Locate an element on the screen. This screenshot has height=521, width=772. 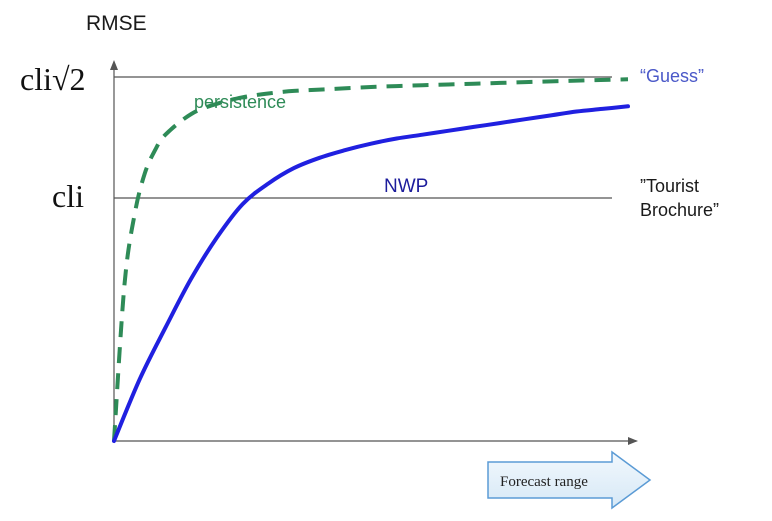
tourist-brochure-label-line1: ”Tourist is located at coordinates (669, 186).